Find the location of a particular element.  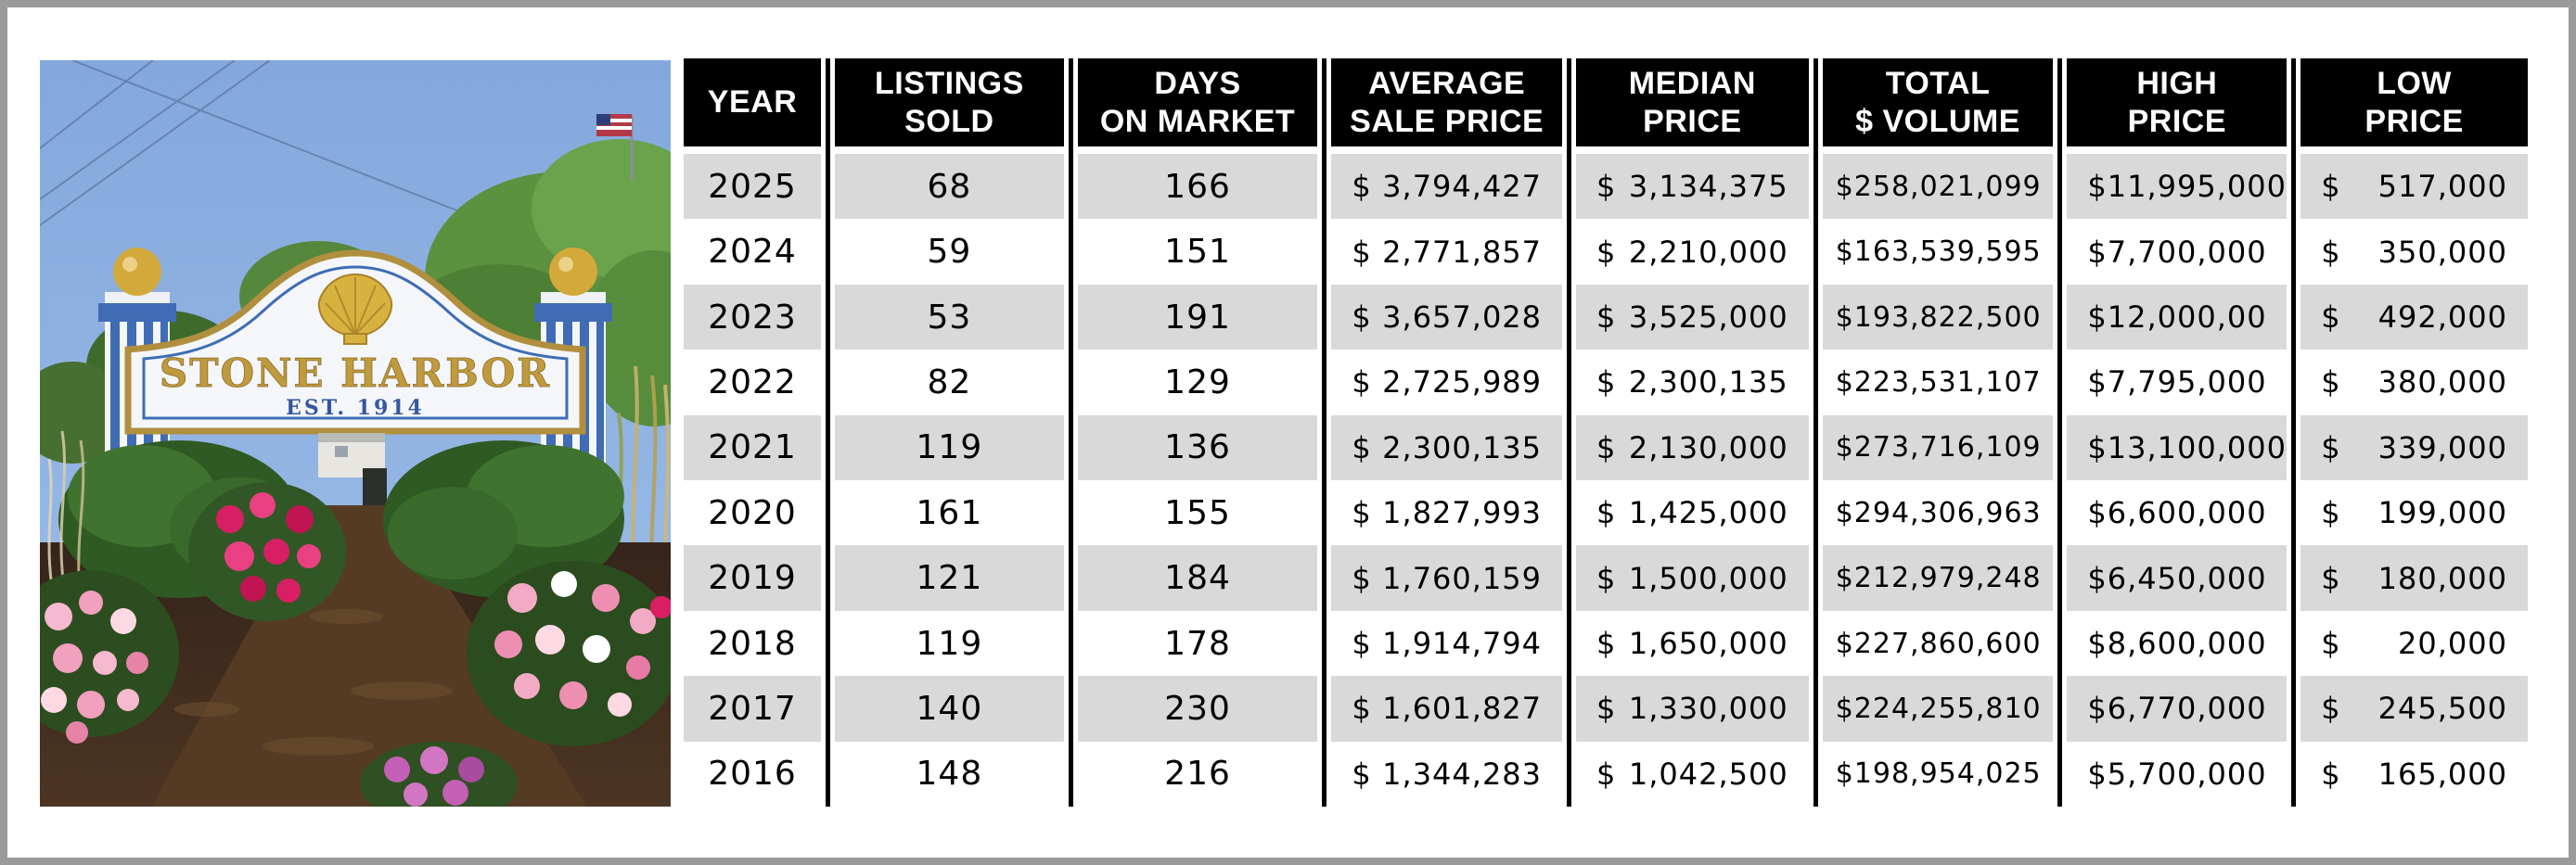

listings_sold-cell-2017: 140 is located at coordinates (949, 709).